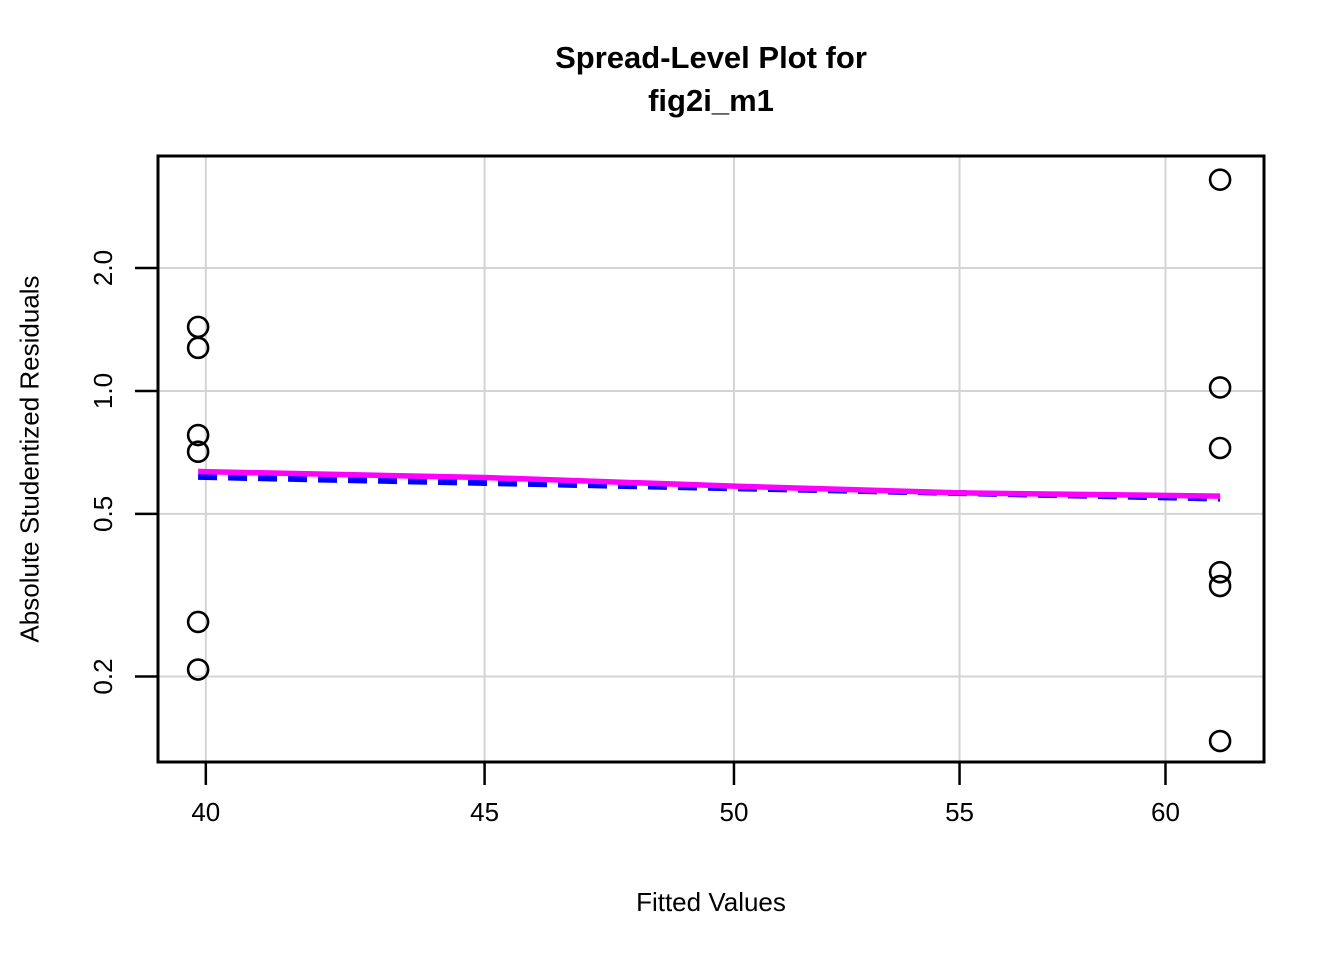 This screenshot has height=960, width=1344. I want to click on x-tick-label: 55, so click(959, 812).